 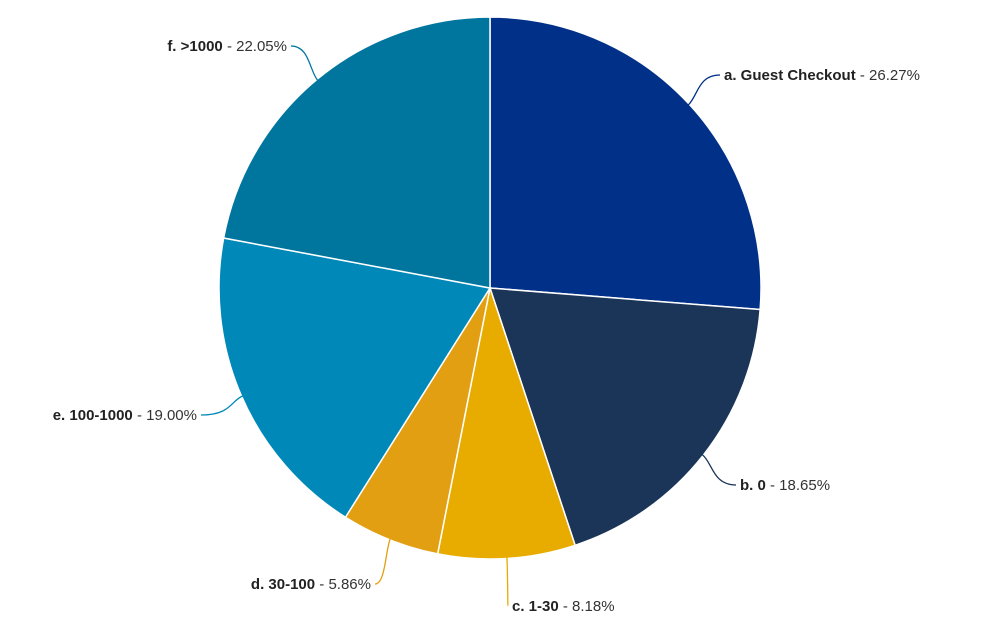 I want to click on slice-label-value: - 8.18%, so click(x=587, y=606).